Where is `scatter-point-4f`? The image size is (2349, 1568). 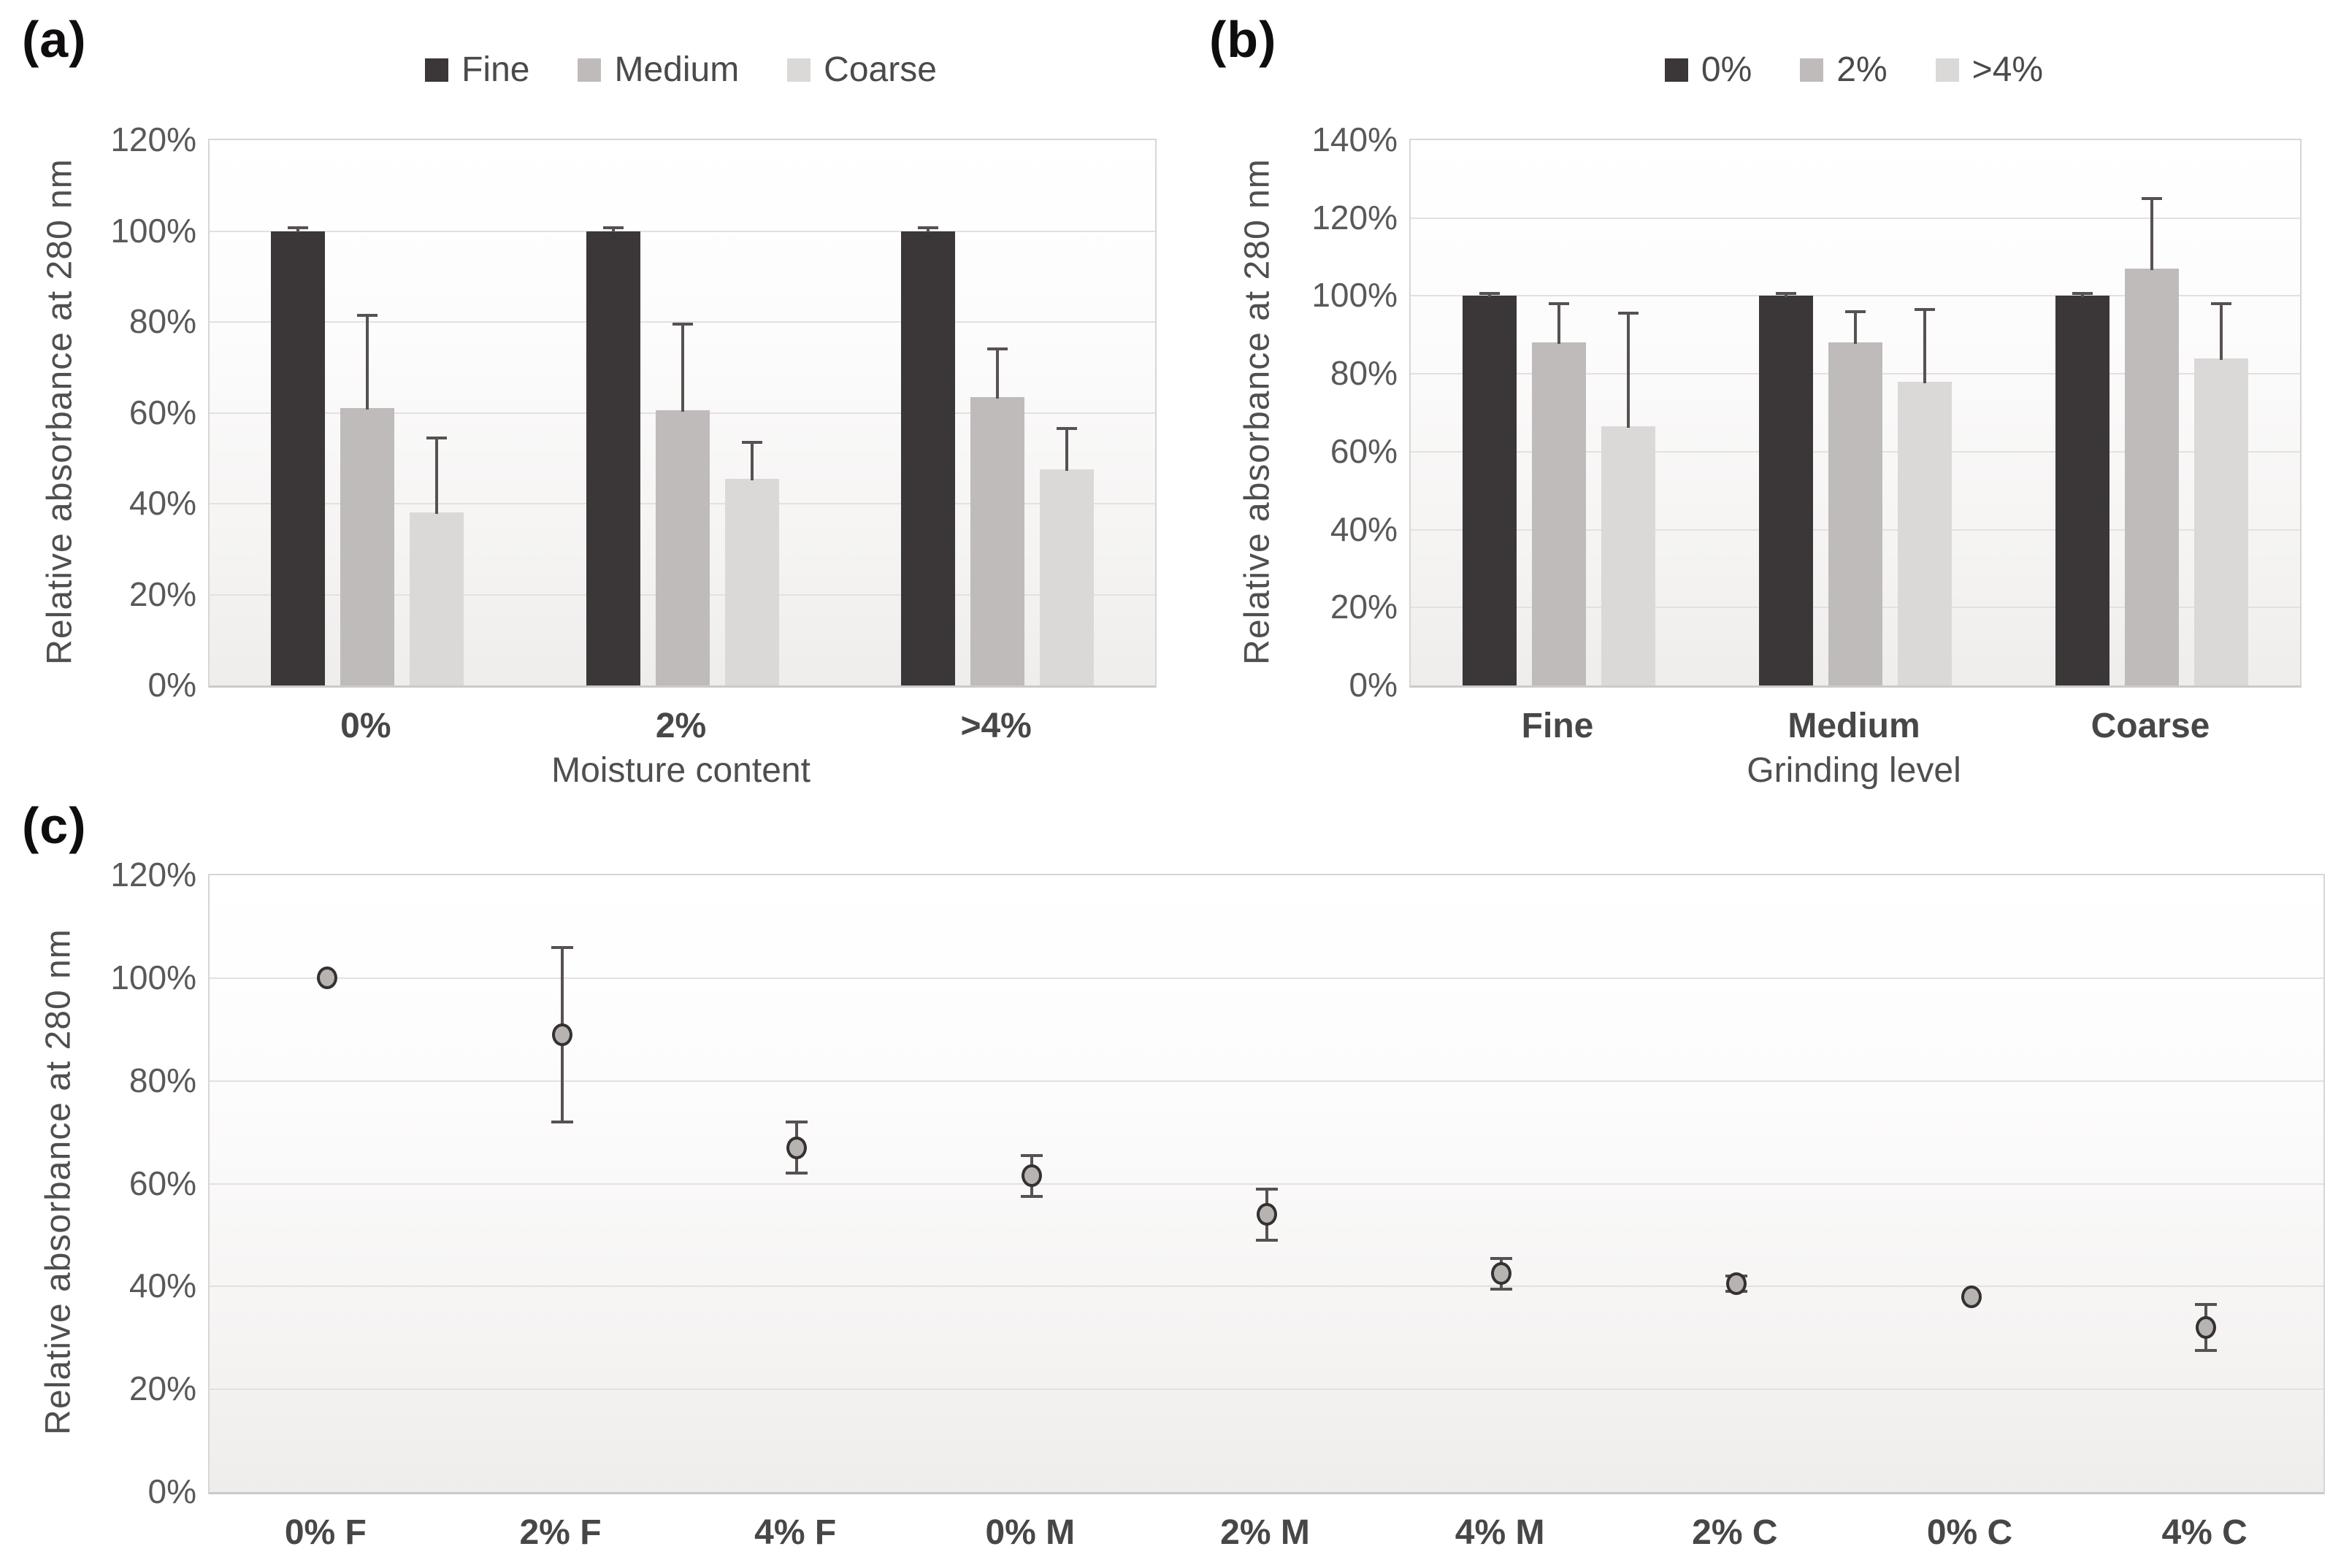 scatter-point-4f is located at coordinates (797, 1147).